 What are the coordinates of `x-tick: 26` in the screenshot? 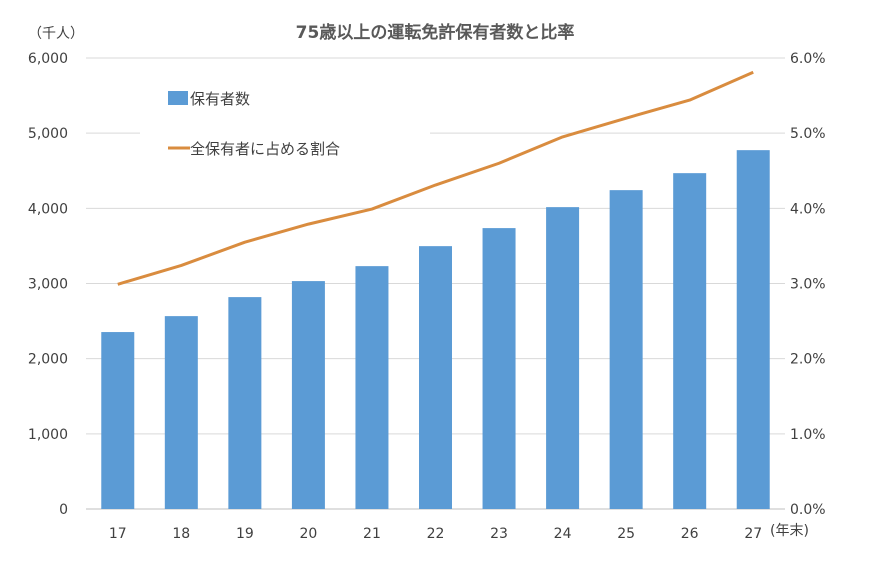 It's located at (690, 534).